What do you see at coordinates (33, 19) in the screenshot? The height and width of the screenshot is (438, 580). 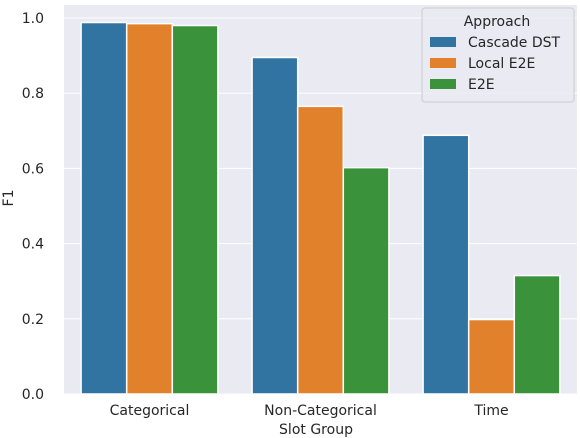 I see `y-tick-label: 1.0` at bounding box center [33, 19].